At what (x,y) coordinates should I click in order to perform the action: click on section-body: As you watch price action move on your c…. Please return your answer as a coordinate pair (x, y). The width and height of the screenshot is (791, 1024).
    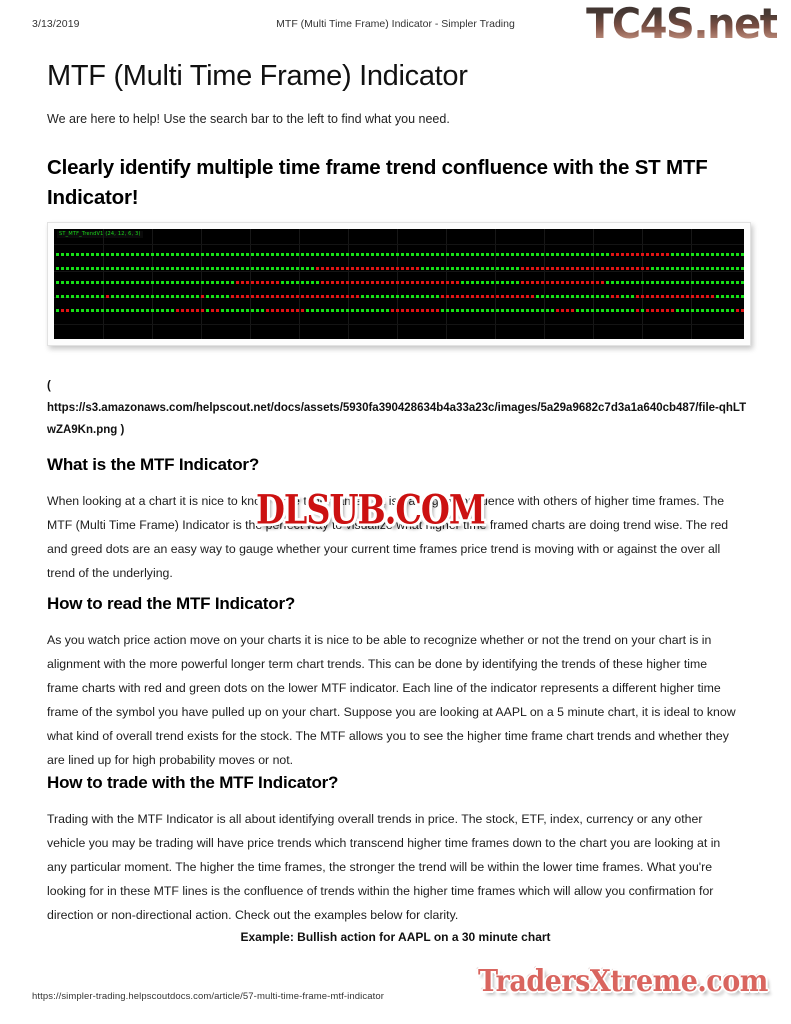
    Looking at the image, I should click on (391, 700).